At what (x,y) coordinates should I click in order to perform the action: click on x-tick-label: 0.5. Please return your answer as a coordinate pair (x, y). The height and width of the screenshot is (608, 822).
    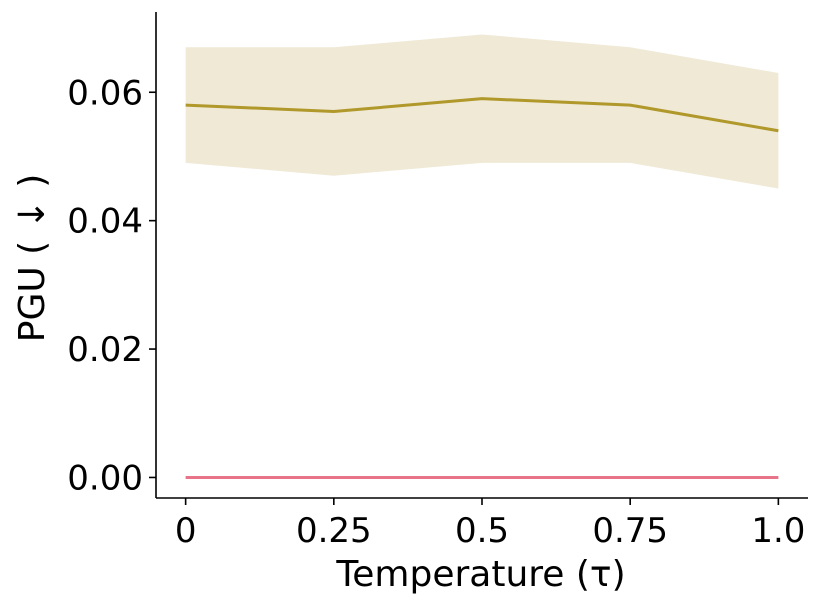
    Looking at the image, I should click on (482, 531).